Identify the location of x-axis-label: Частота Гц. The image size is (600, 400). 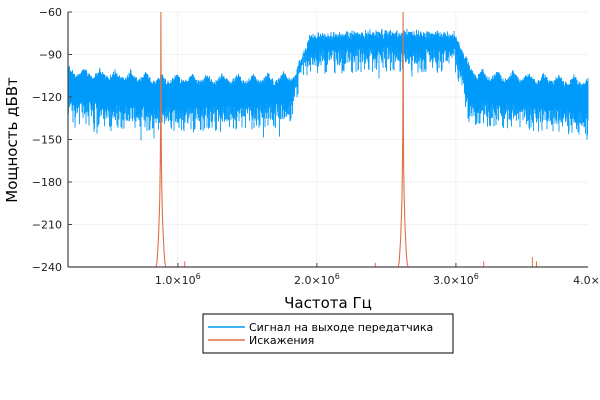
(328, 303).